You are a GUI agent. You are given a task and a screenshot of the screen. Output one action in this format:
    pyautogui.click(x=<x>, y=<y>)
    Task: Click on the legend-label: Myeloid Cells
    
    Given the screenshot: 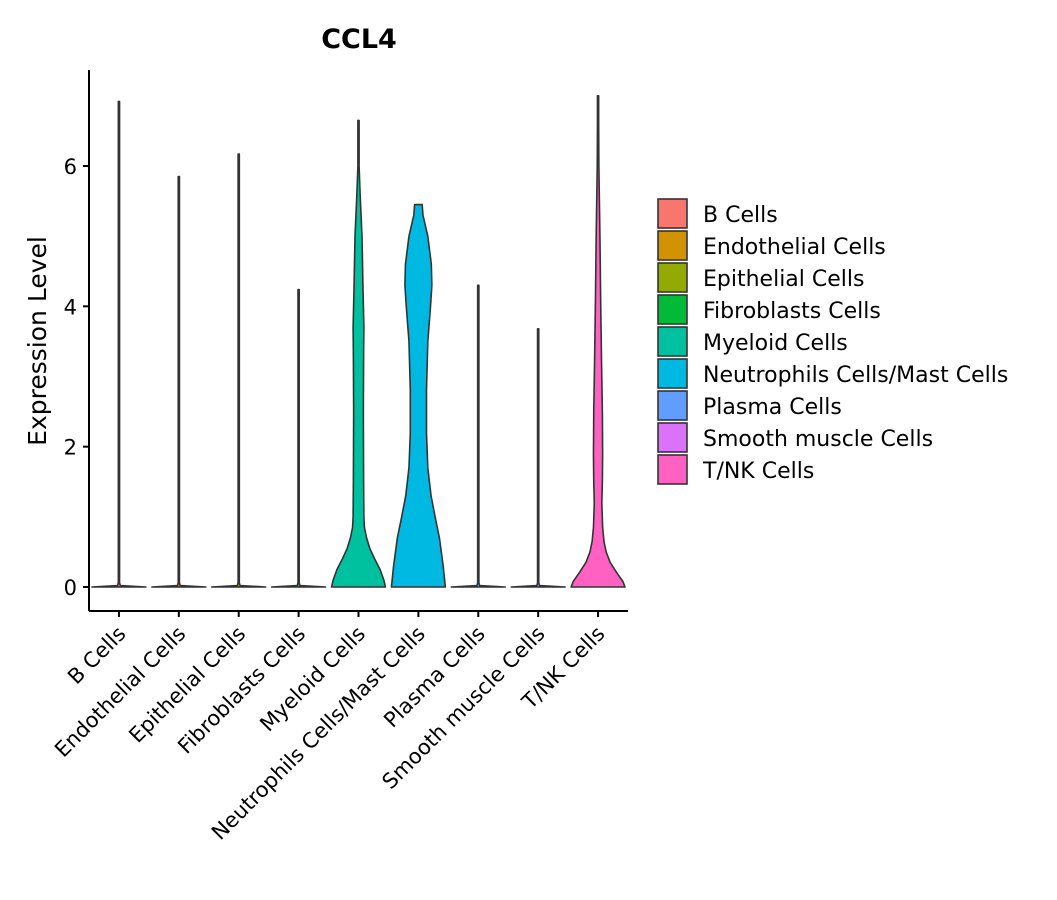 What is the action you would take?
    pyautogui.click(x=775, y=343)
    